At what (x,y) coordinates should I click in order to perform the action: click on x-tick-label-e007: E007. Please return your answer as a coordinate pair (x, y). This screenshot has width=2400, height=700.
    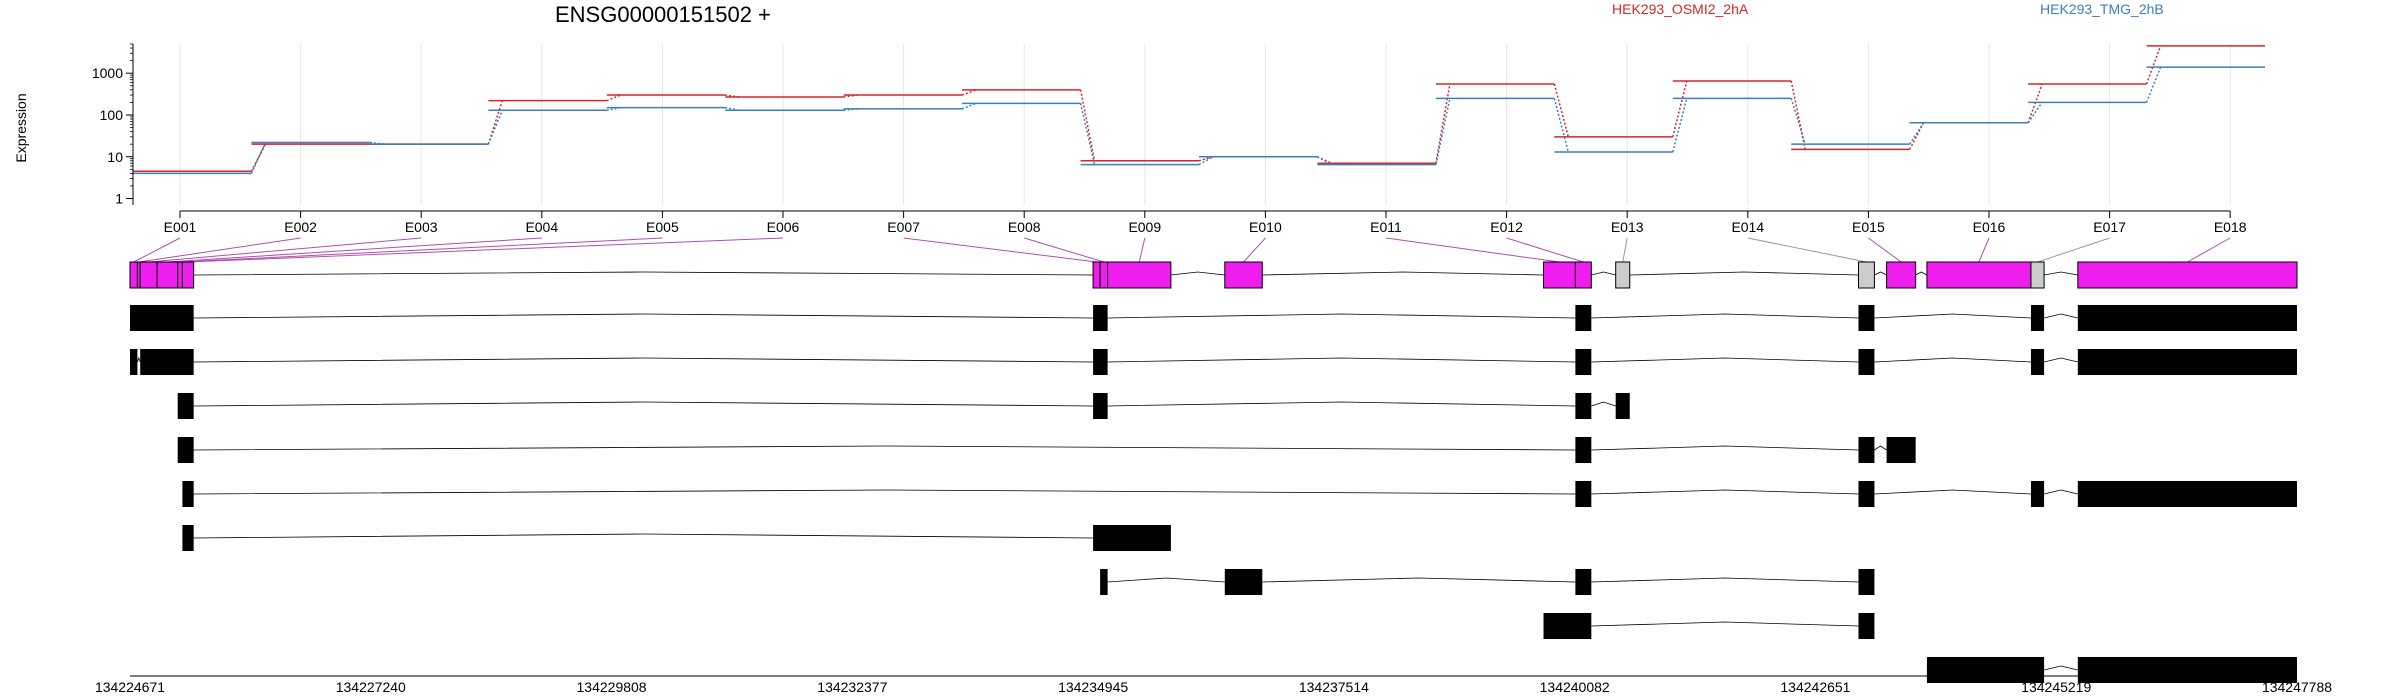
    Looking at the image, I should click on (903, 227).